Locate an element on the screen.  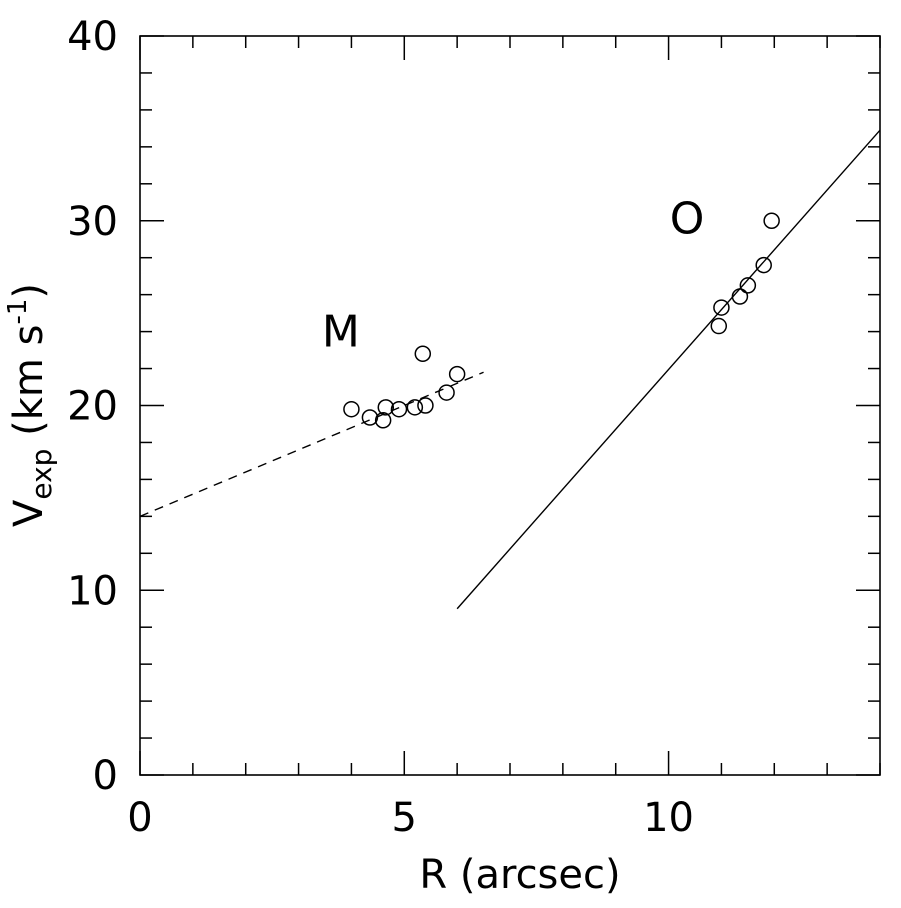
y-axis-label-superscript: -1 is located at coordinates (18, 312).